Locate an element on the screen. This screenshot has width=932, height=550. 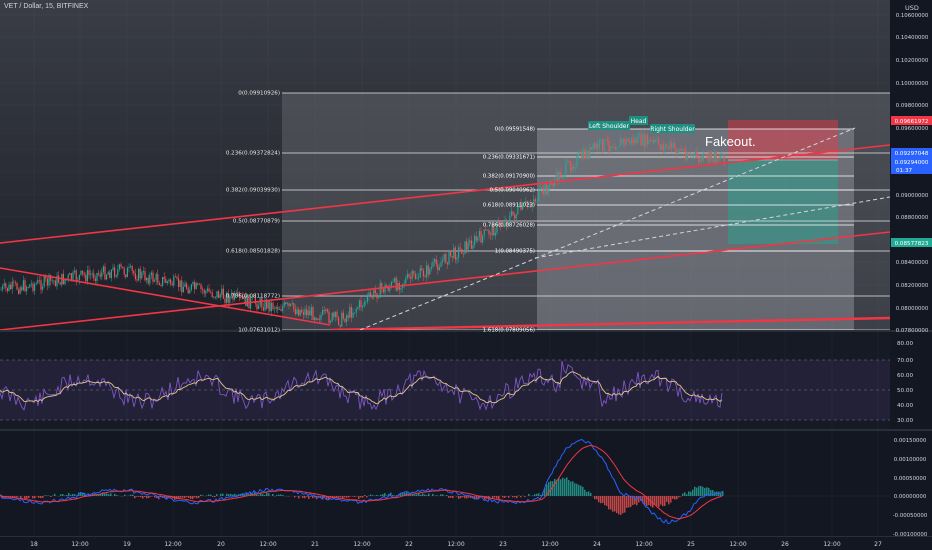
current-price-badge: 0.09297048 0.09294000 01:37 is located at coordinates (911, 161).